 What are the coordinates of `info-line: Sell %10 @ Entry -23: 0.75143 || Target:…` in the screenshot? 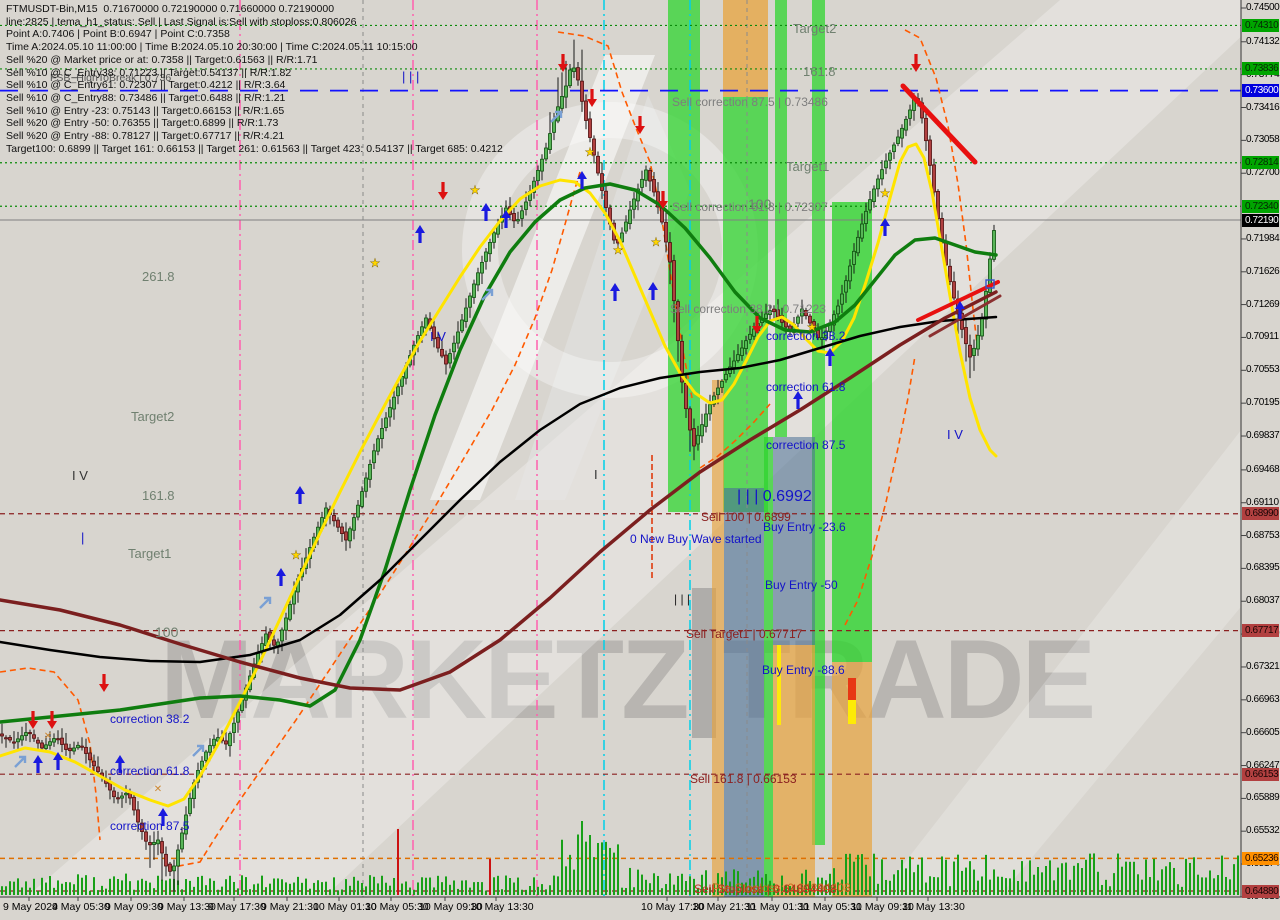 It's located at (145, 110).